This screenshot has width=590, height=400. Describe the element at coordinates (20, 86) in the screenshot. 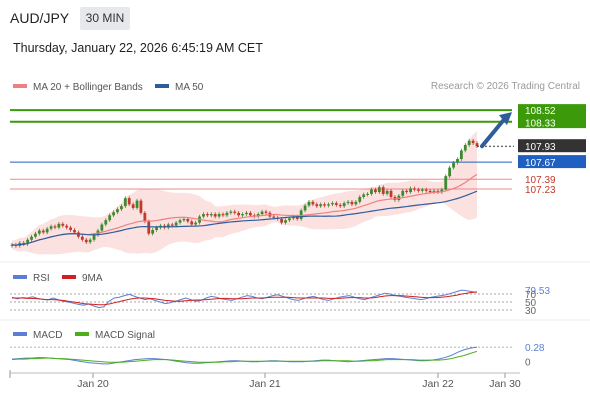

I see `legend-swatch-ma20` at that location.